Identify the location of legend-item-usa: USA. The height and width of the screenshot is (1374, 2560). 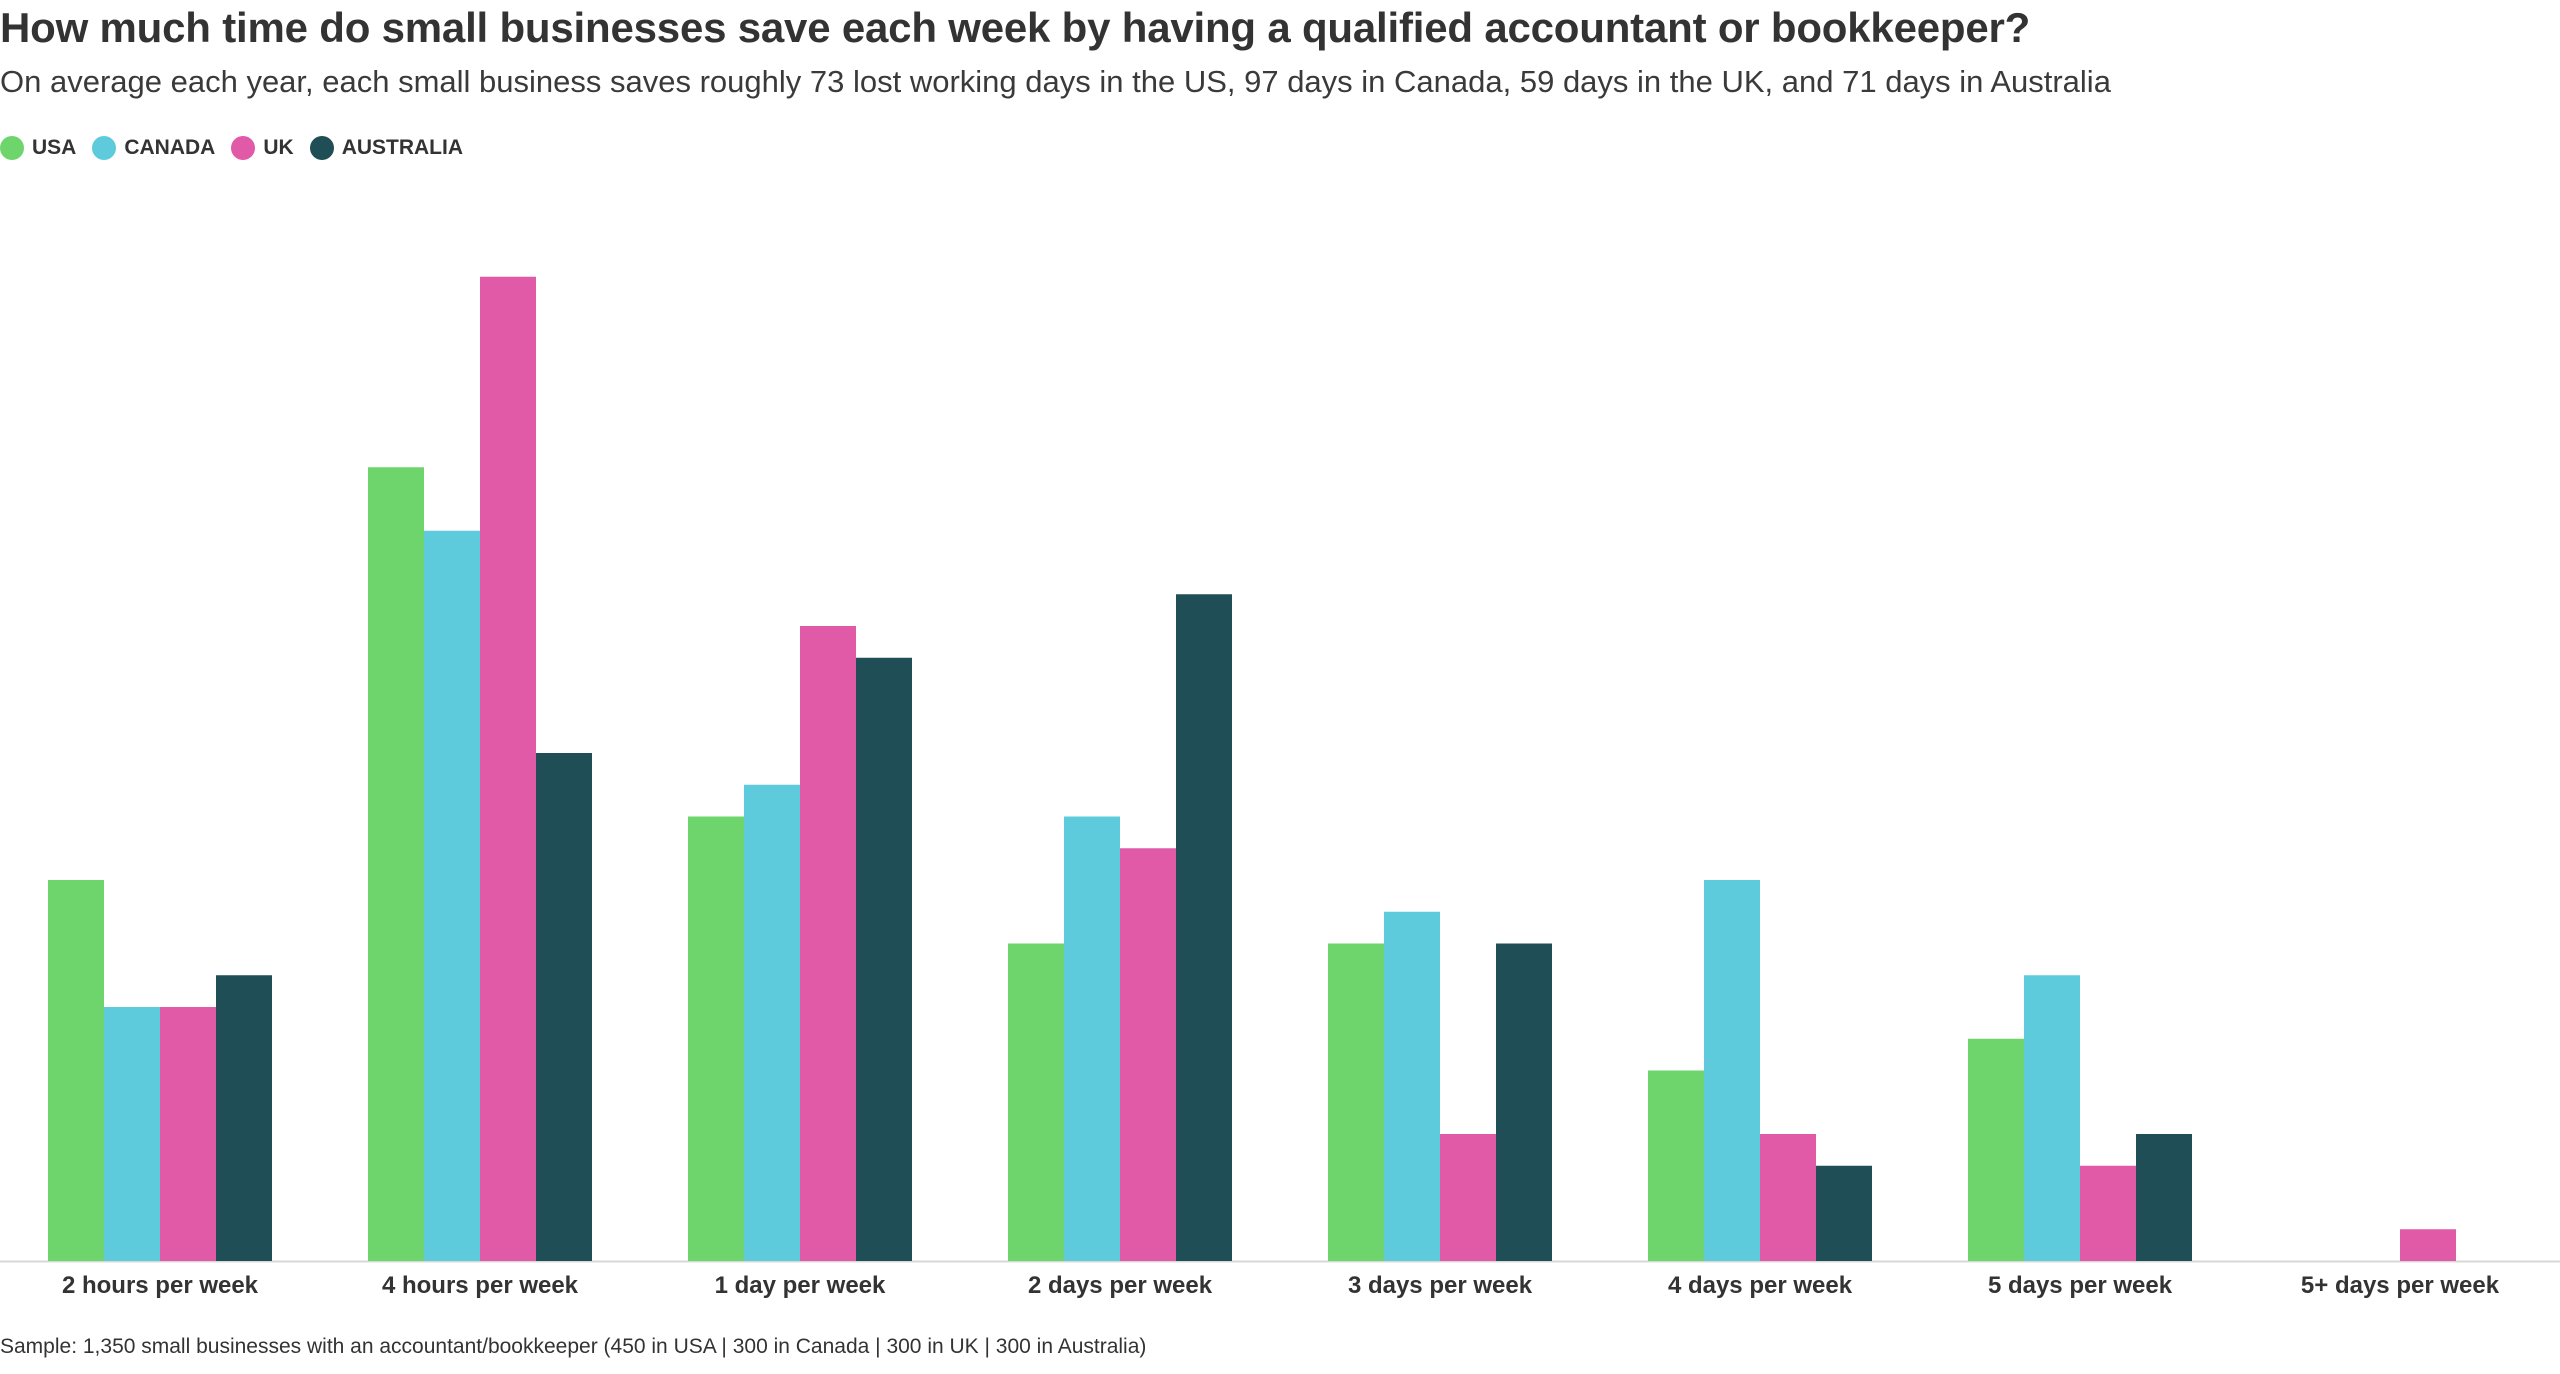
(38, 148).